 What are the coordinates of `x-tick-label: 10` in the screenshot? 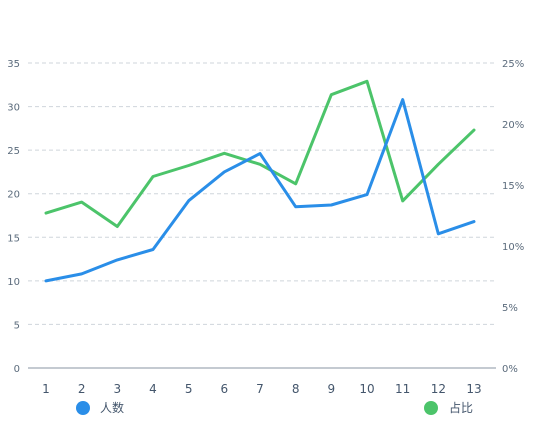 It's located at (366, 389).